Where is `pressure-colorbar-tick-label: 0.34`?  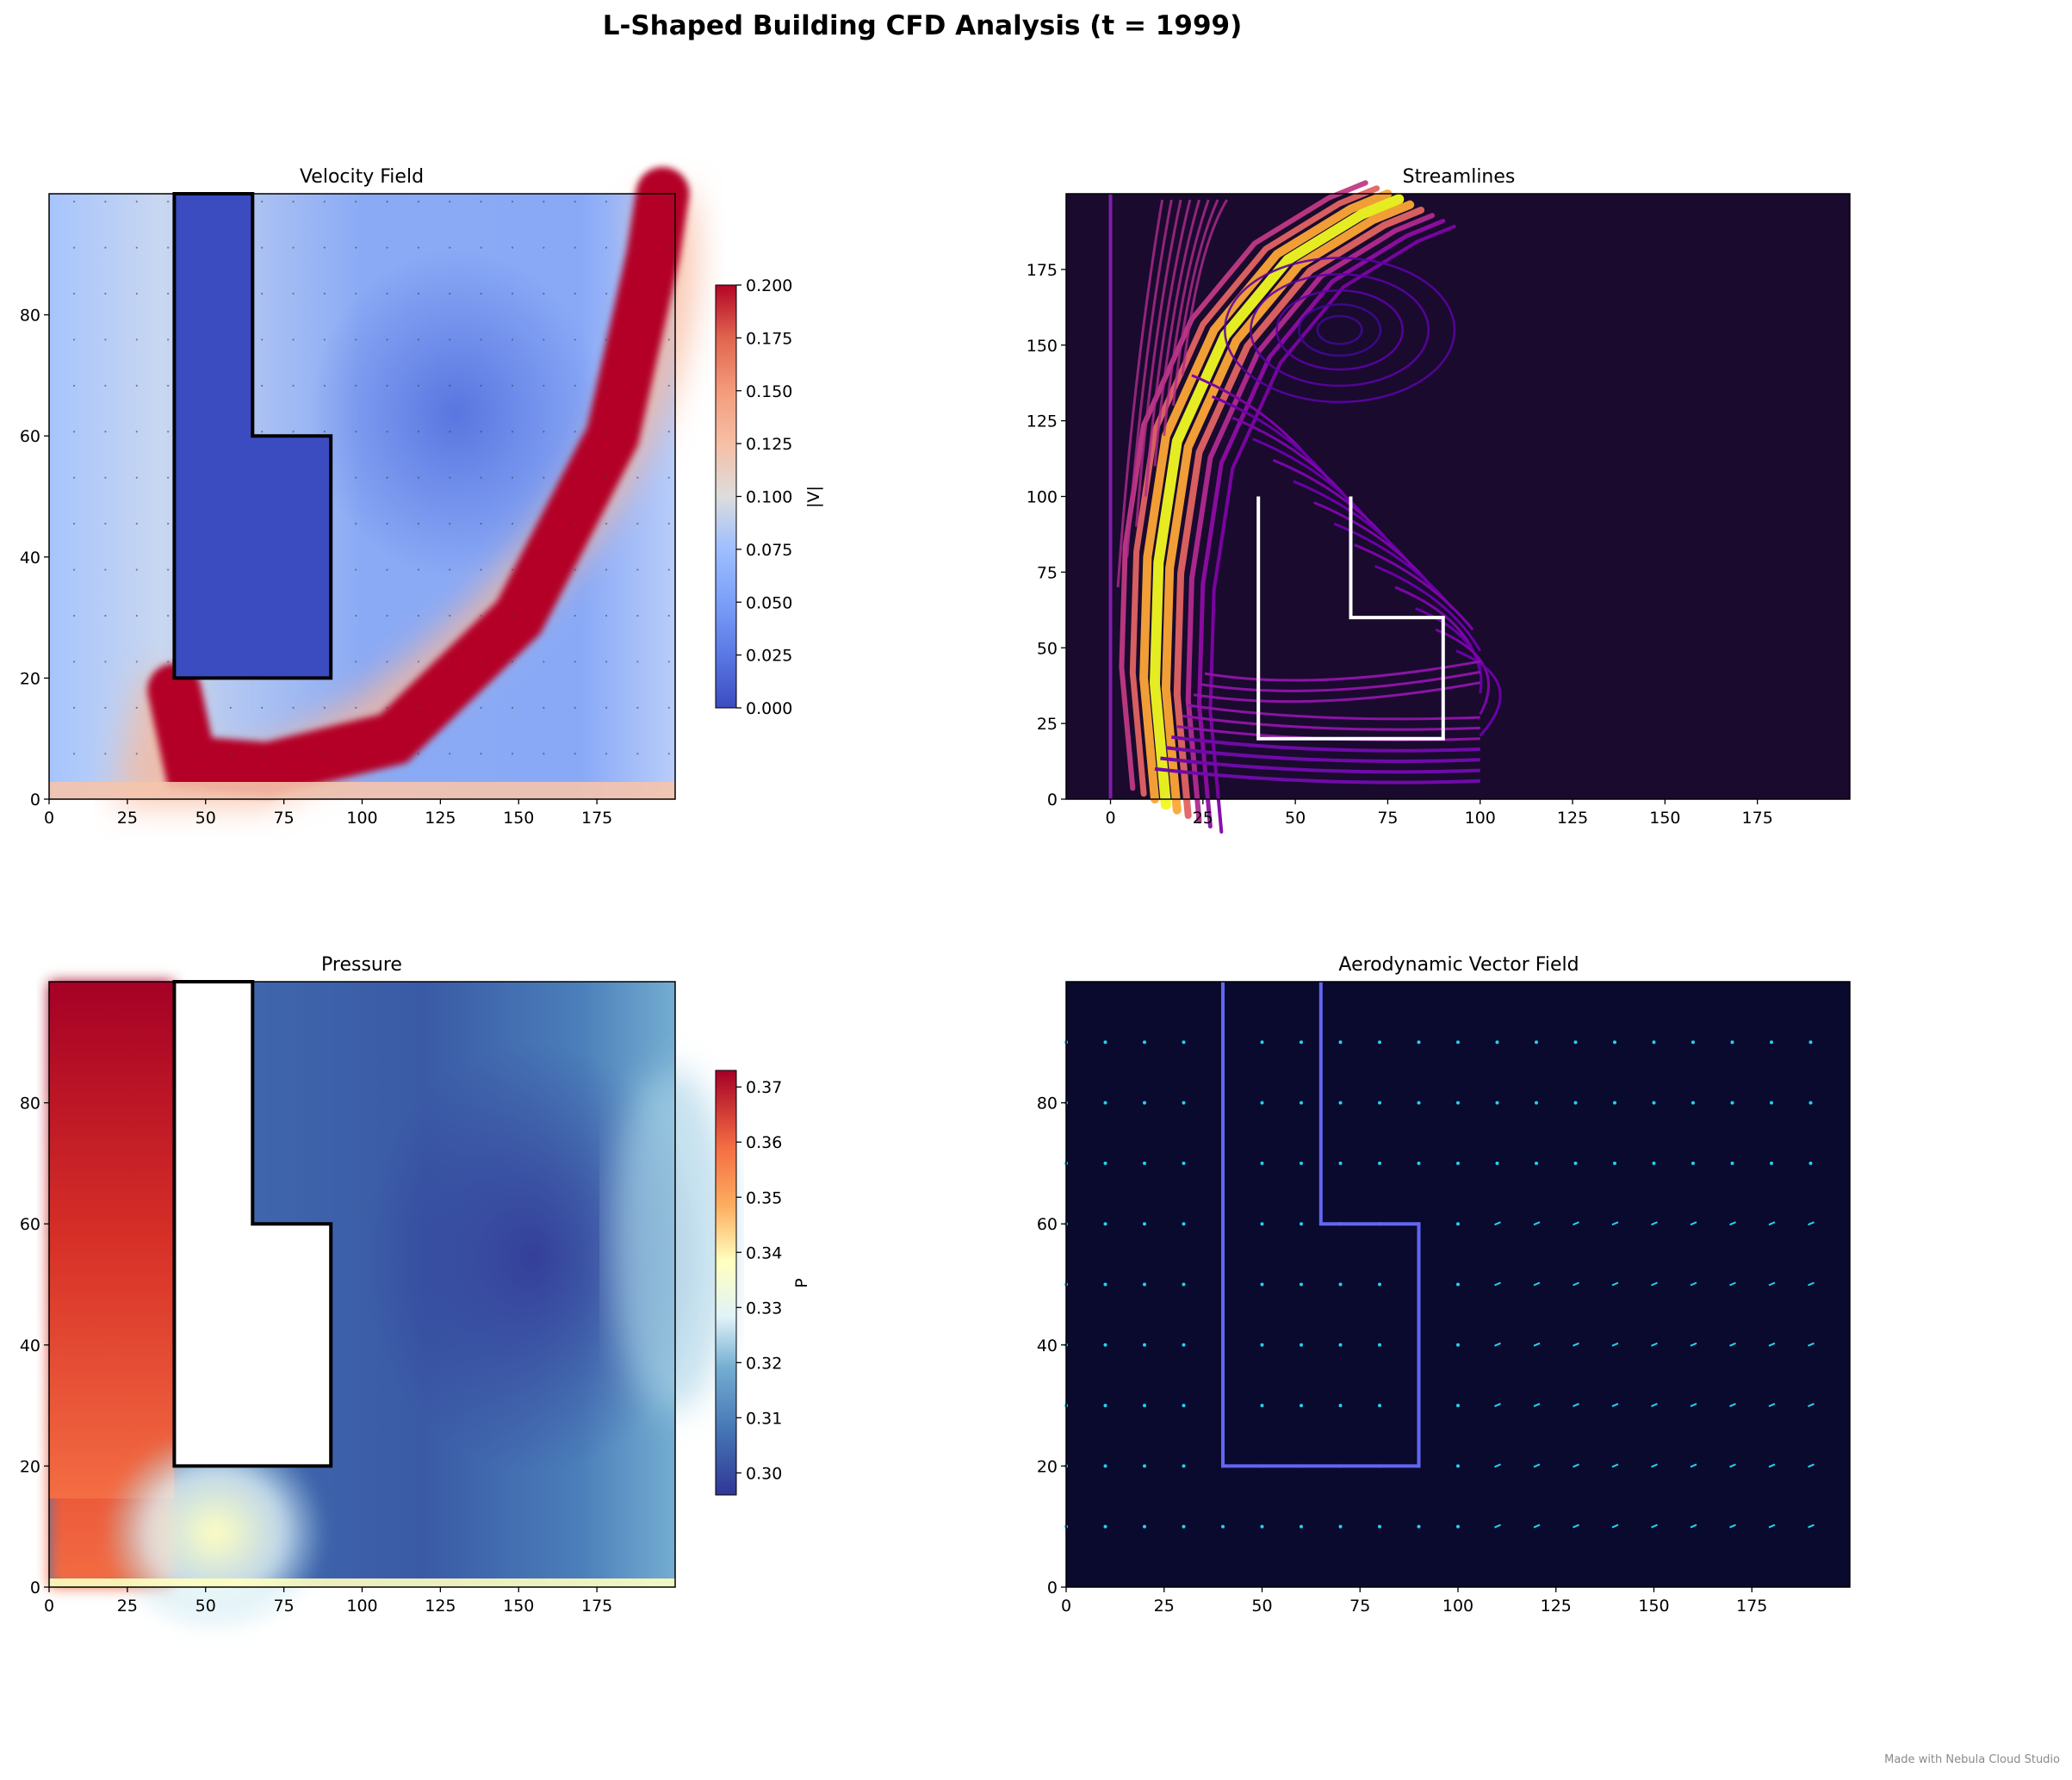 pressure-colorbar-tick-label: 0.34 is located at coordinates (764, 1253).